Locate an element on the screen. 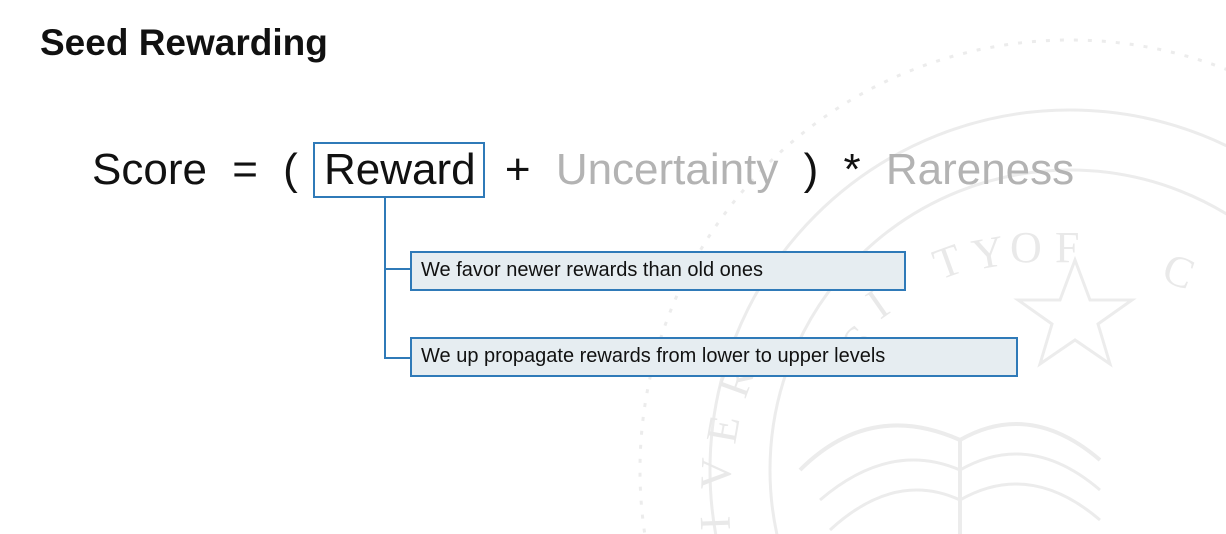 The width and height of the screenshot is (1226, 534). watermark-letter: Y is located at coordinates (988, 253).